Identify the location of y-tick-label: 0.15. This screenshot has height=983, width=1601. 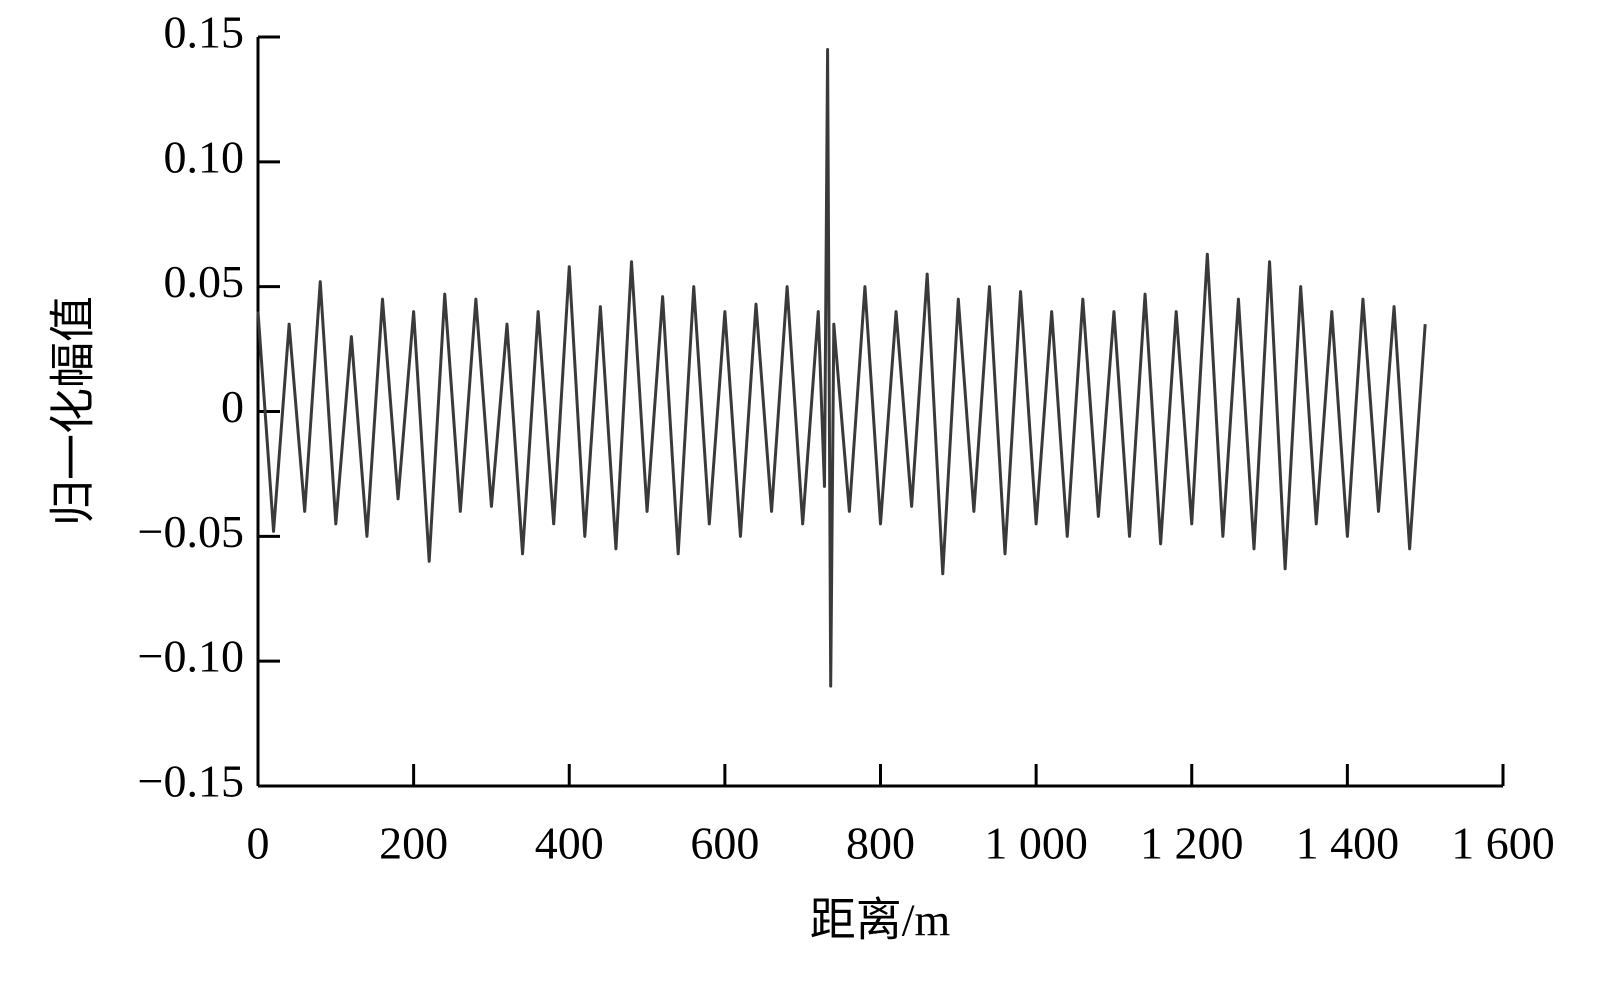
(204, 32).